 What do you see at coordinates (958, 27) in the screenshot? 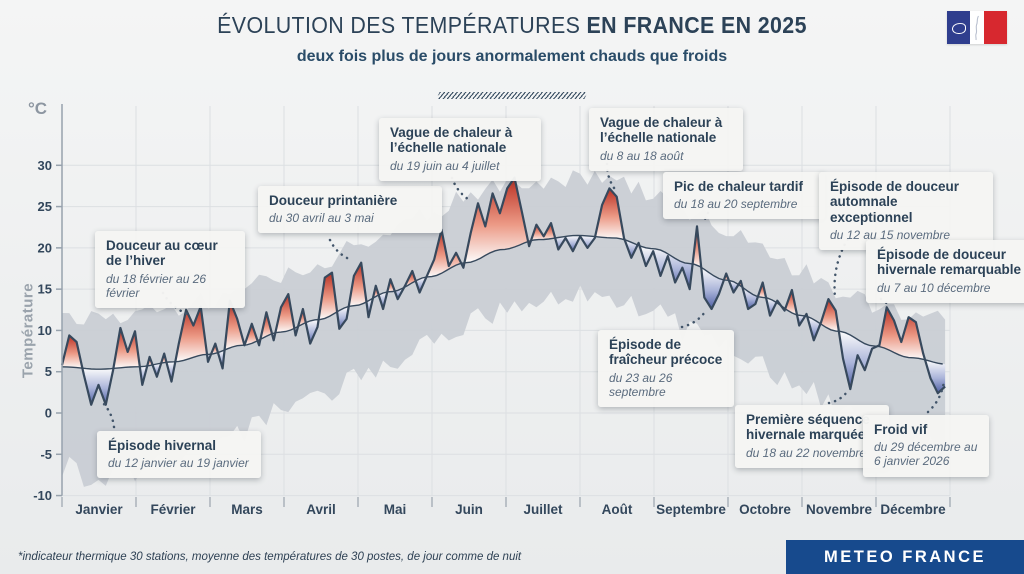
I see `flag-blue-block` at bounding box center [958, 27].